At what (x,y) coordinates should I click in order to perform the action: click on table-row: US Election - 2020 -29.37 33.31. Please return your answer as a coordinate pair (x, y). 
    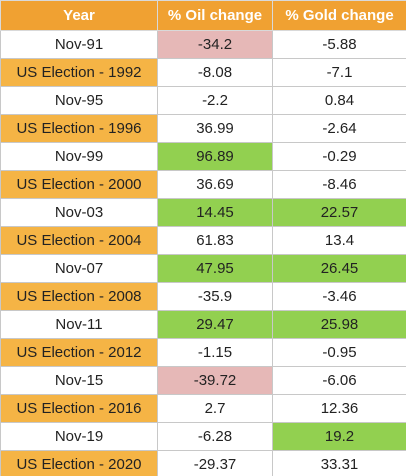
    Looking at the image, I should click on (203, 463).